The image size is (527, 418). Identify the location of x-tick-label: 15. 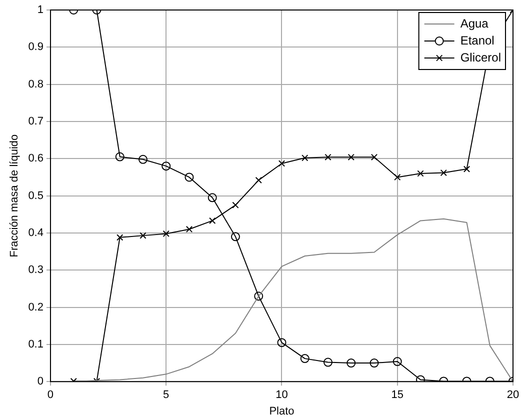
(397, 395).